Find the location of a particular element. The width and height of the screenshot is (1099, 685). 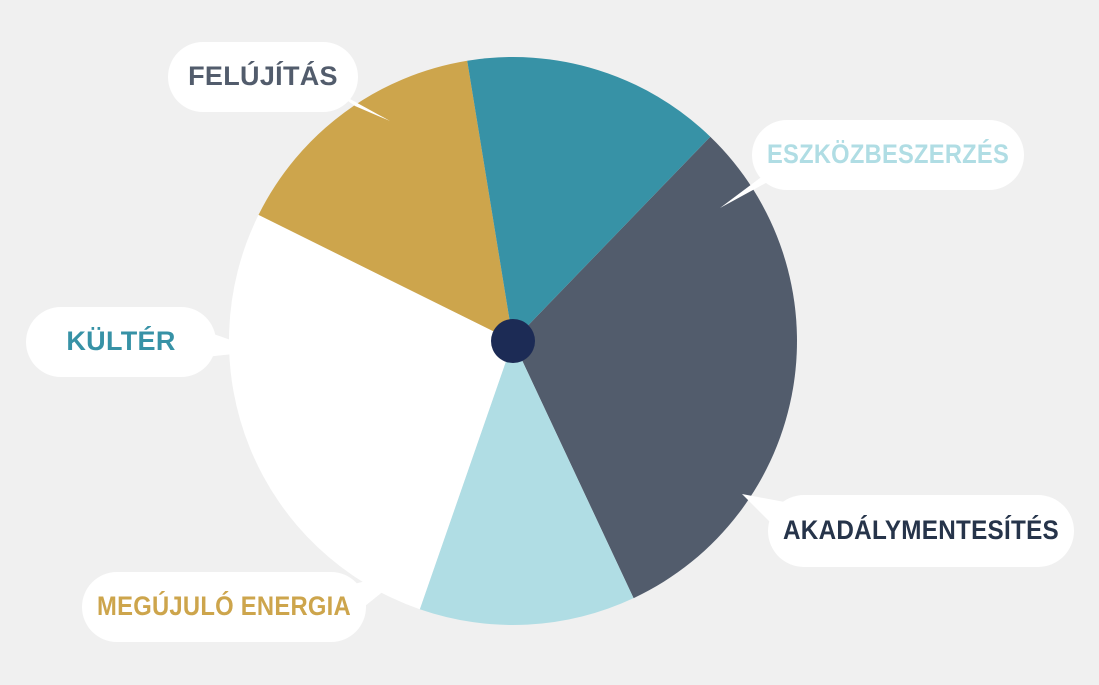

slice-label: MEGÚJULÓ ENERGIA is located at coordinates (224, 605).